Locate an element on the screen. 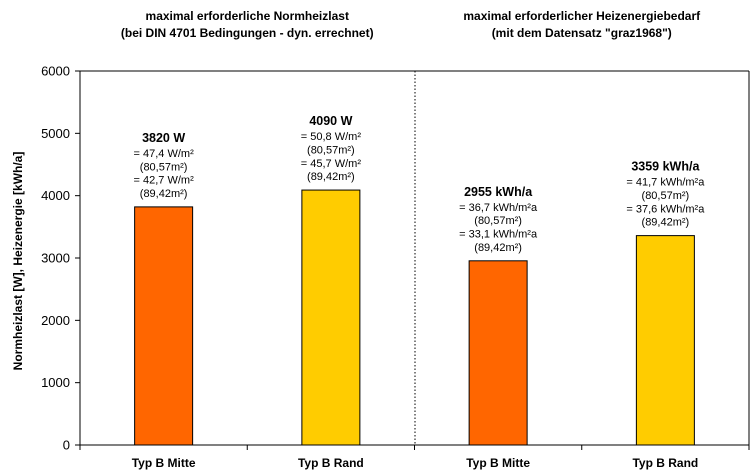  y-tick-label: 6000 is located at coordinates (55, 71).